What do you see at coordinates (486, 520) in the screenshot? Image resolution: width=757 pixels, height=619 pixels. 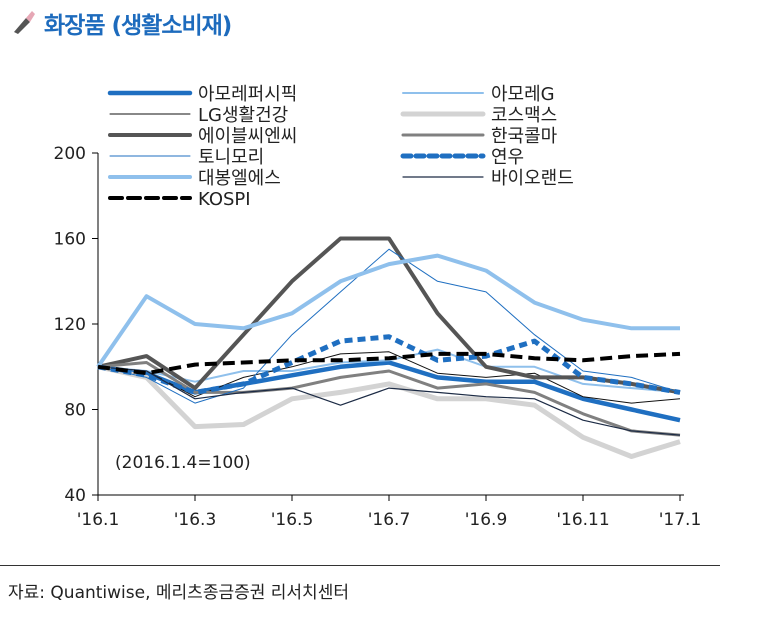 I see `x-tick-label: '16.9` at bounding box center [486, 520].